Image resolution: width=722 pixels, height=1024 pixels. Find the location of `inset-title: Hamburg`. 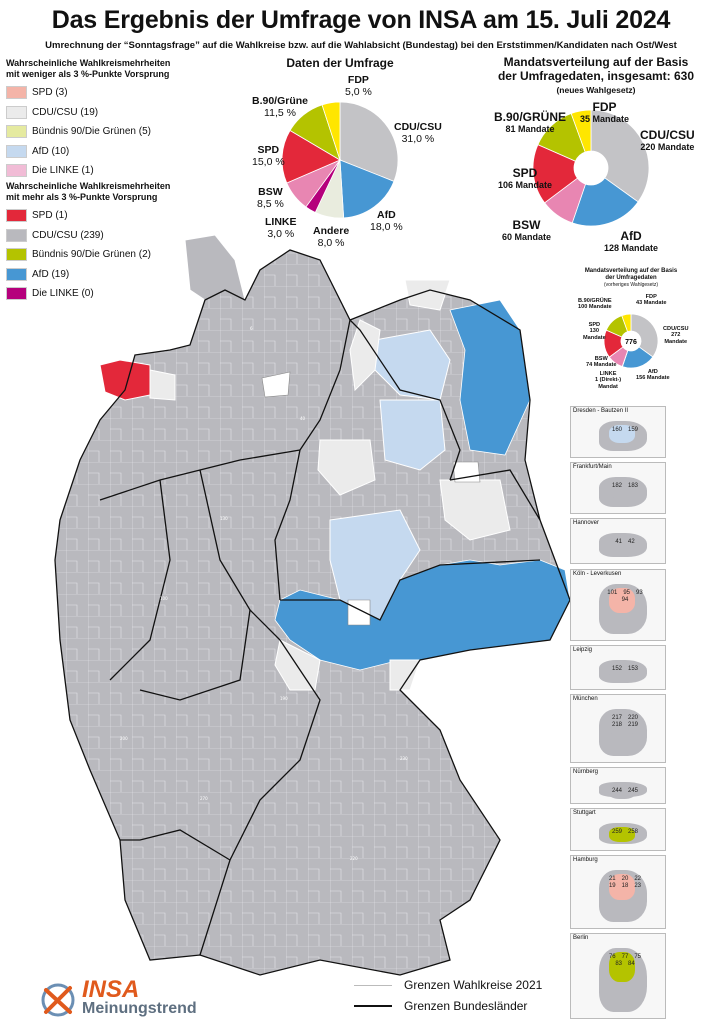

inset-title: Hamburg is located at coordinates (585, 860).